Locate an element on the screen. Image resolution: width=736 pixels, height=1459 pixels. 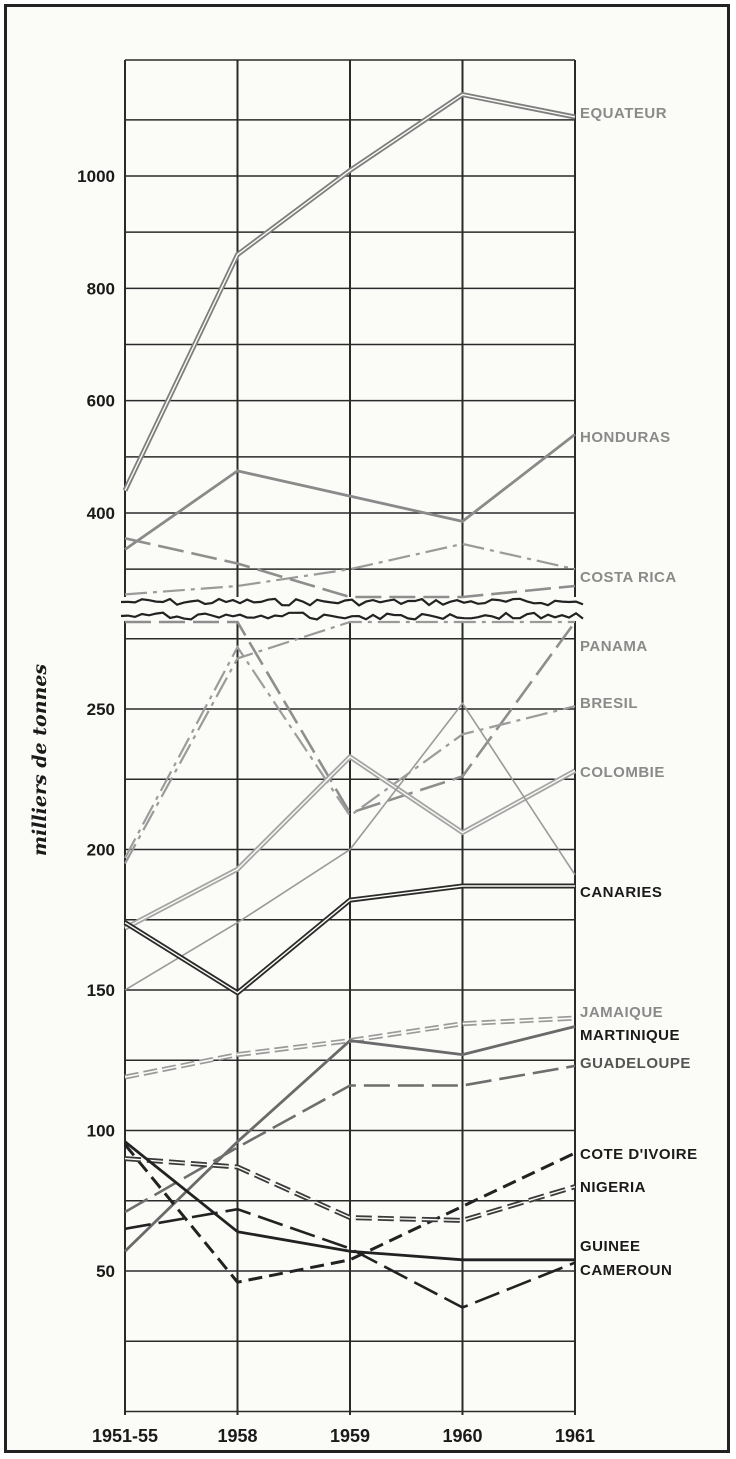
series-line-cameroun is located at coordinates (350, 1258).